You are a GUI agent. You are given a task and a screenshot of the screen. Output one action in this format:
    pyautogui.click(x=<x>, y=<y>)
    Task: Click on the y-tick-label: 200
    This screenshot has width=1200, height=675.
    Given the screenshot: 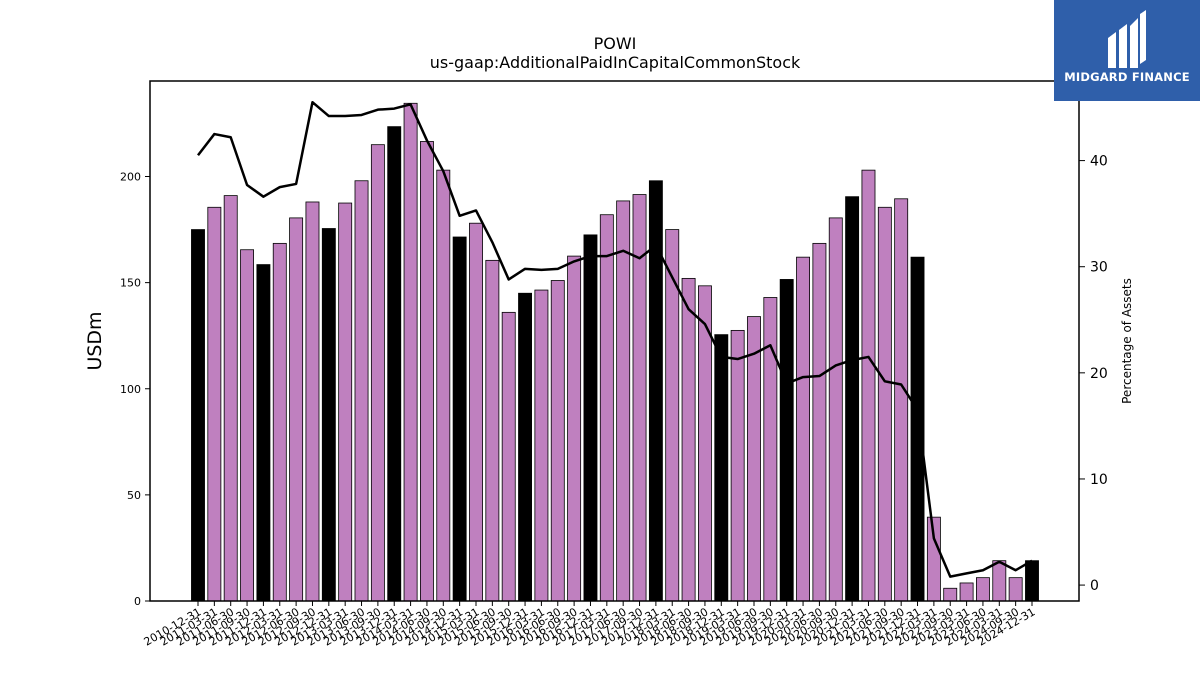 What is the action you would take?
    pyautogui.click(x=130, y=177)
    